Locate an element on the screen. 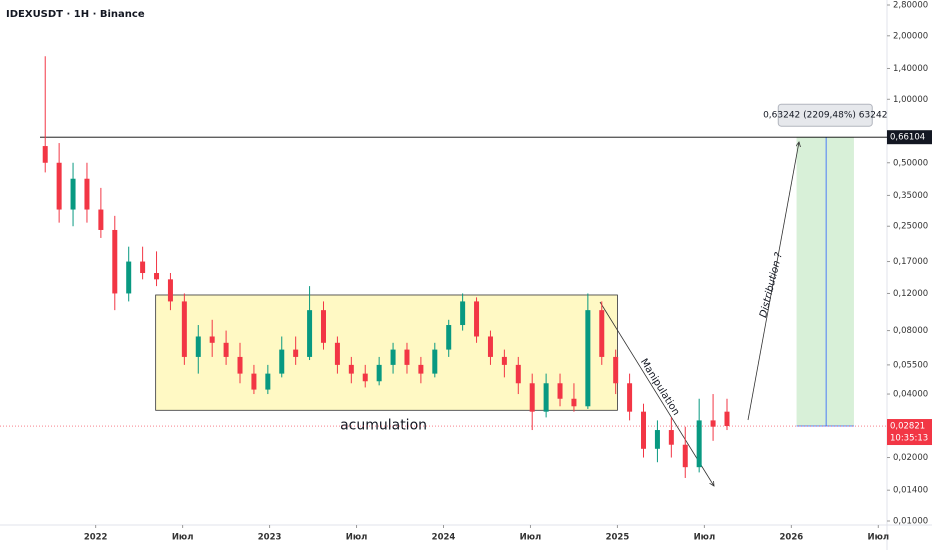 The image size is (932, 554). annotation: Manipulation is located at coordinates (660, 387).